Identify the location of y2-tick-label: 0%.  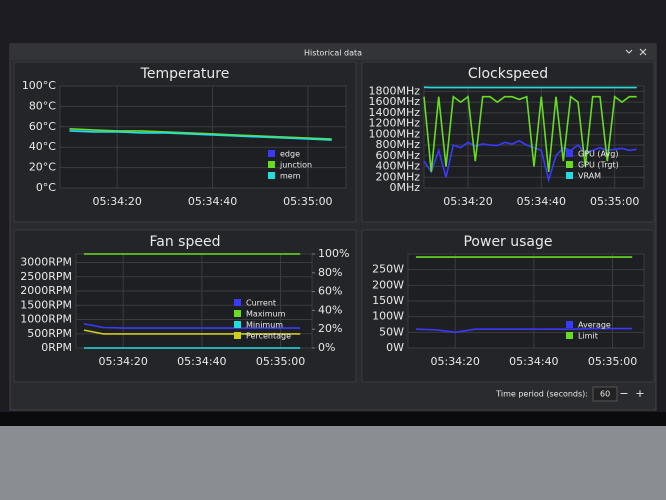
(326, 347).